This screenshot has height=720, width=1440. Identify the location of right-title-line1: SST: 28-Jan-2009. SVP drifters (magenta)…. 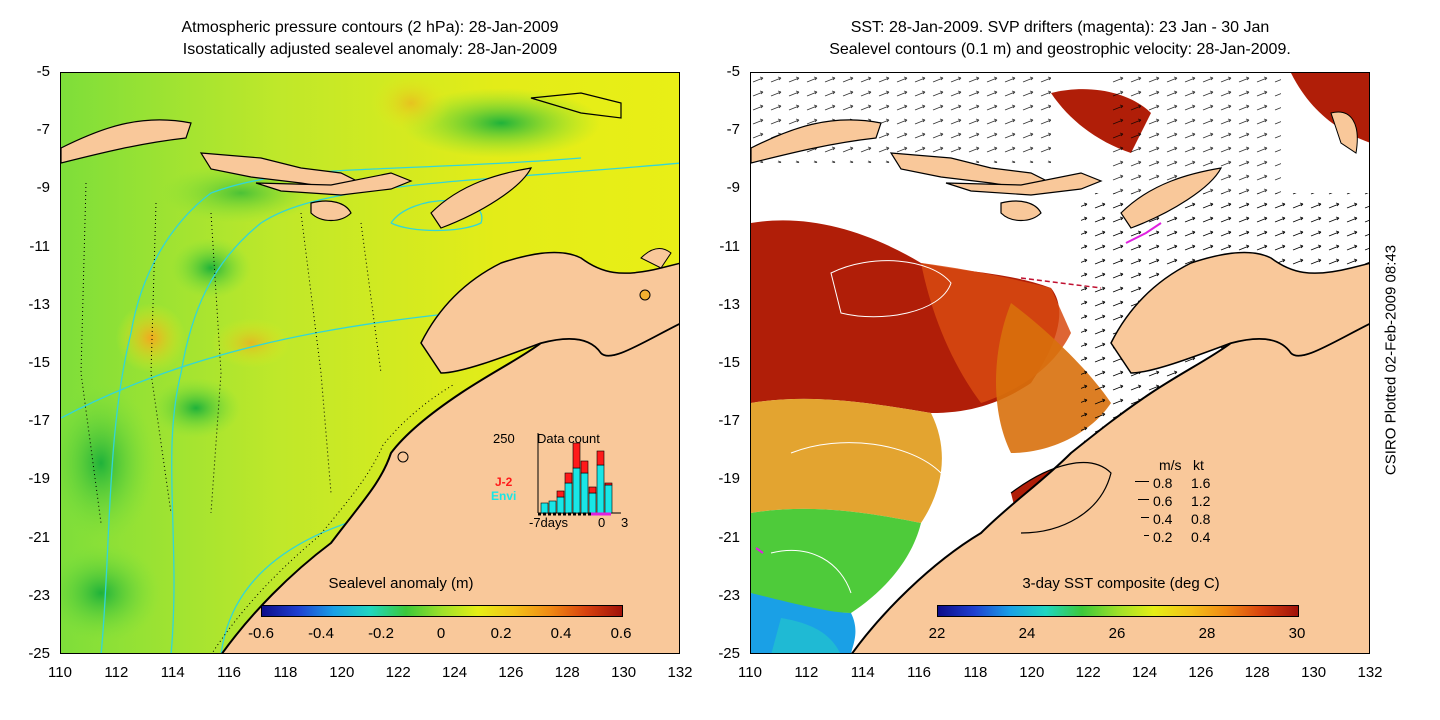
(1060, 27).